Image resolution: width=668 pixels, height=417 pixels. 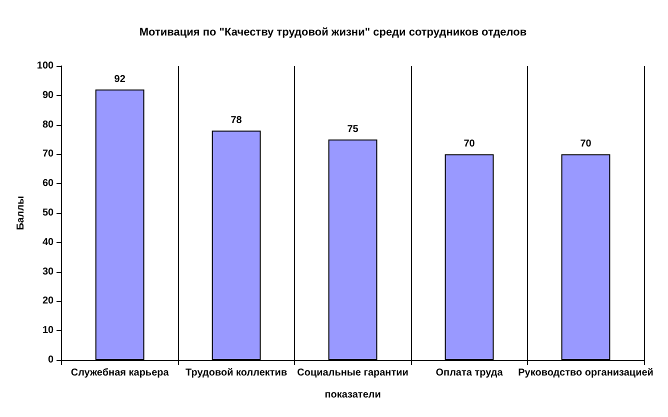 I want to click on data-label: 78, so click(x=236, y=120).